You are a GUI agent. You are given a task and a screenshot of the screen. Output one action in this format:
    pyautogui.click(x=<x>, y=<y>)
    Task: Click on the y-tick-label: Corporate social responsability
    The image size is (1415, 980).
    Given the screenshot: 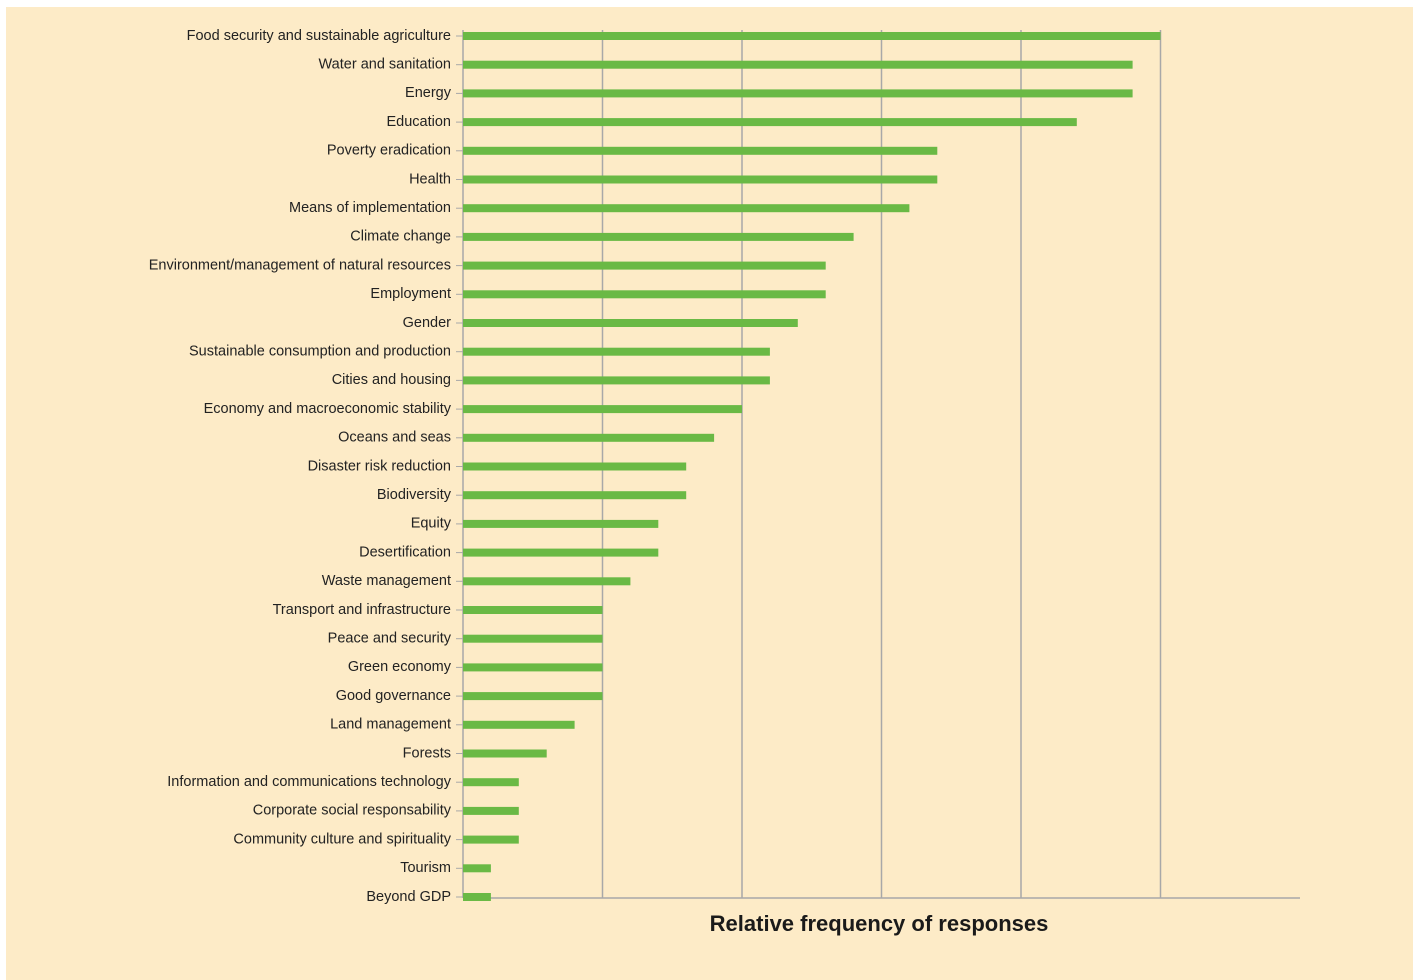 What is the action you would take?
    pyautogui.click(x=352, y=811)
    